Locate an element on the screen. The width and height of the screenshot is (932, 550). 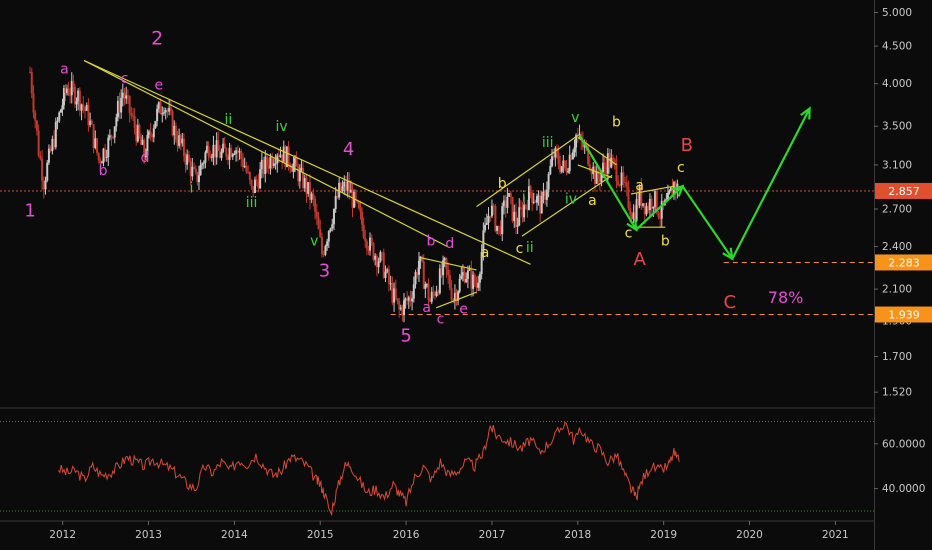
wave-label: 1 is located at coordinates (29, 210).